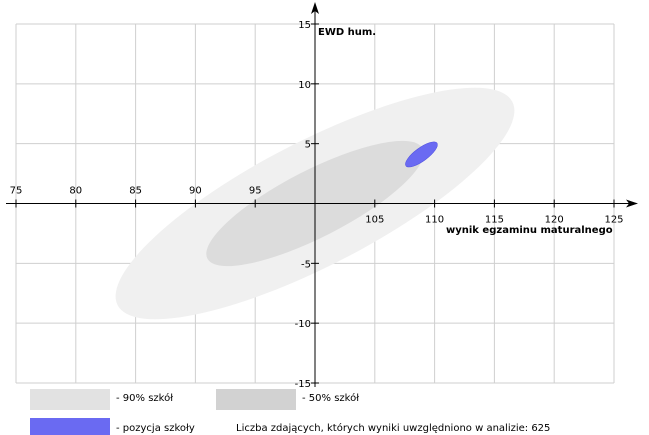  Describe the element at coordinates (303, 384) in the screenshot. I see `y-tick-label: -15` at that location.